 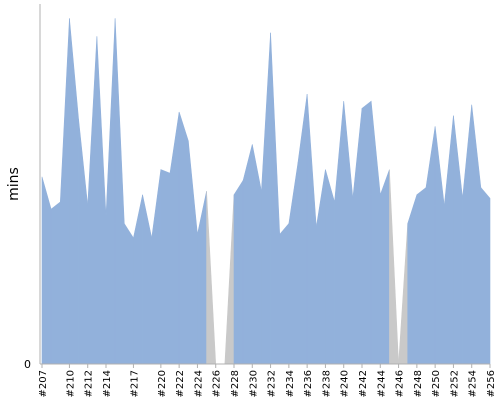 What do you see at coordinates (198, 383) in the screenshot?
I see `x-tick-label: #224` at bounding box center [198, 383].